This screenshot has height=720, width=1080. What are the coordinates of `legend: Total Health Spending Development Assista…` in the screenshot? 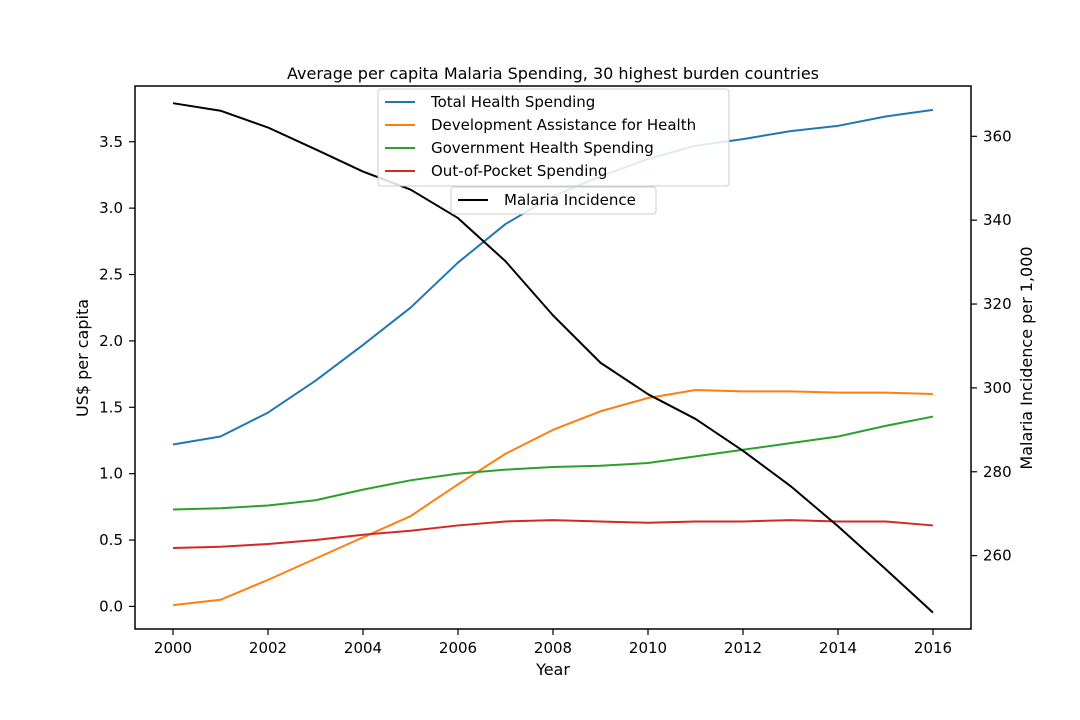 It's located at (553, 151).